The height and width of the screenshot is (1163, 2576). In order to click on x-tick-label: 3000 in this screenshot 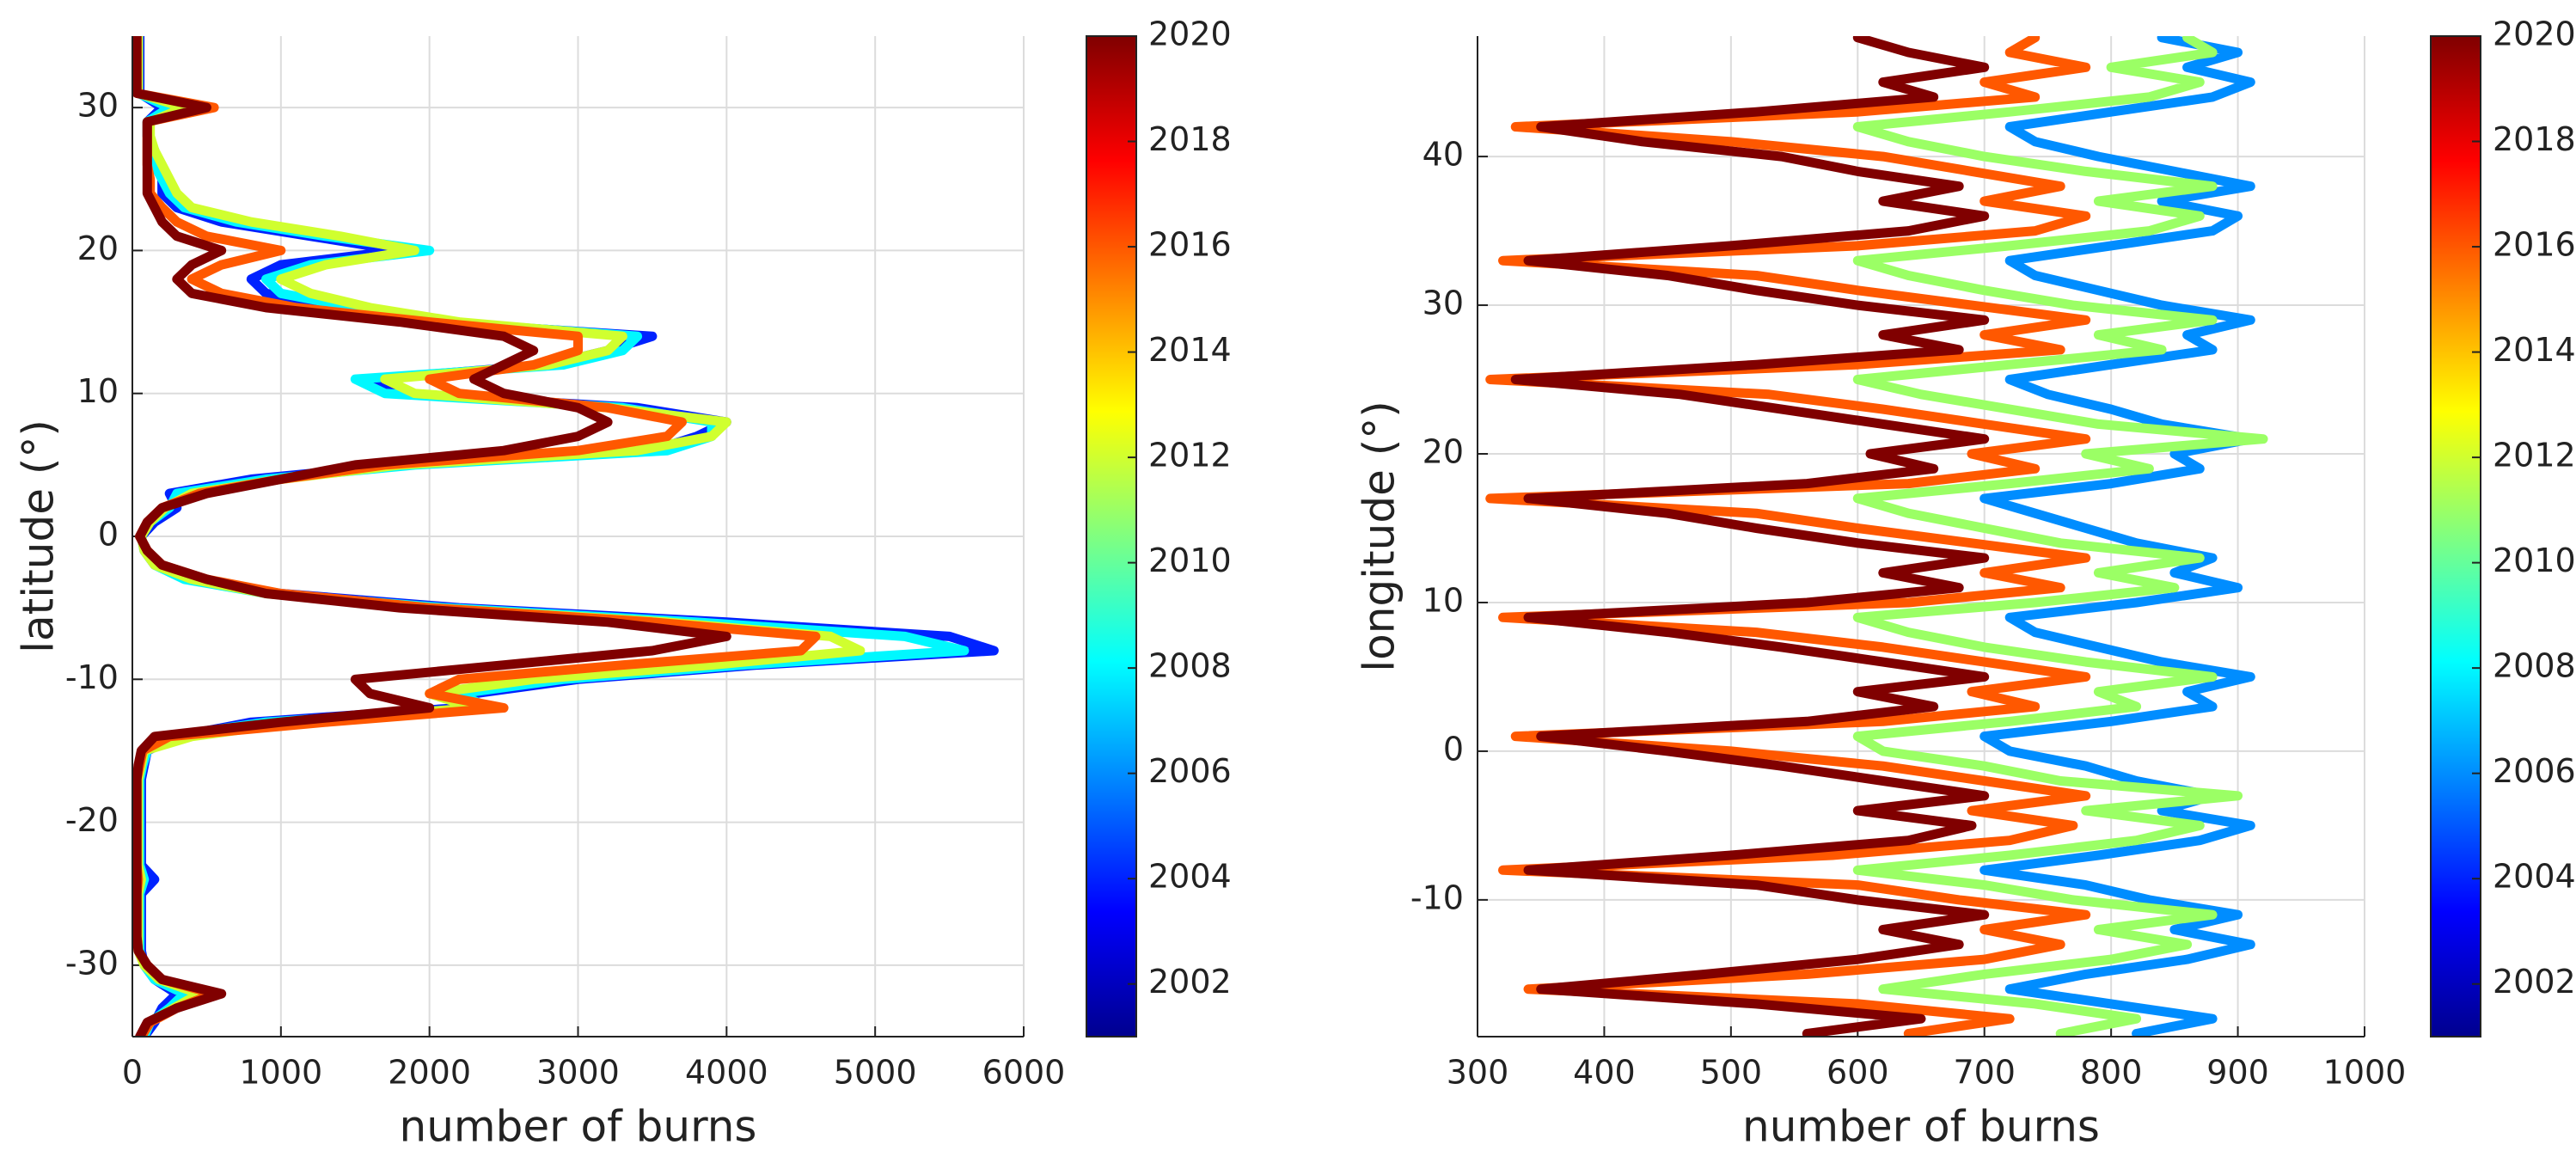, I will do `click(578, 1073)`.